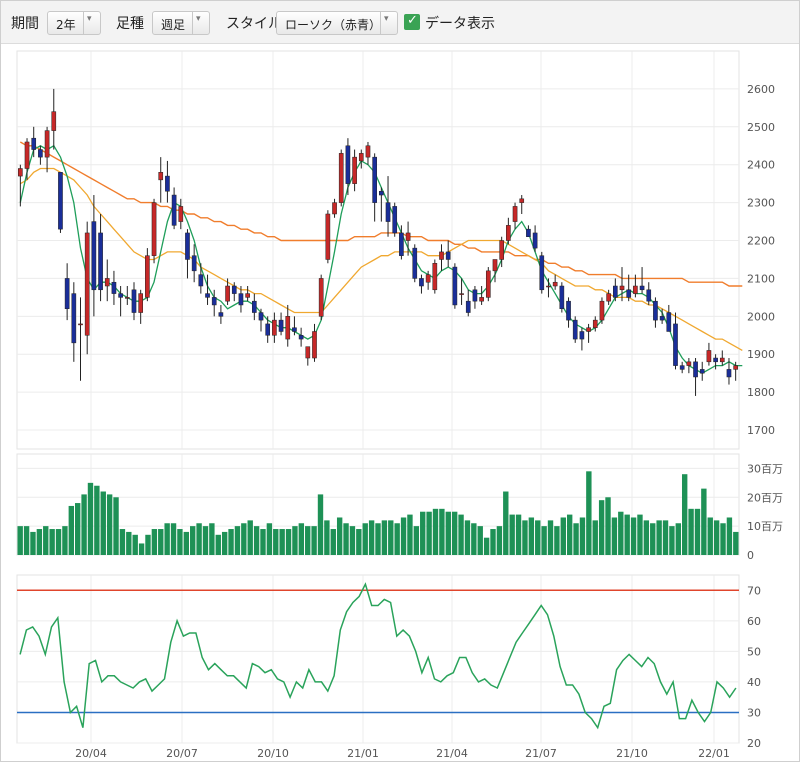  What do you see at coordinates (714, 753) in the screenshot?
I see `x-tick-label: 22/01` at bounding box center [714, 753].